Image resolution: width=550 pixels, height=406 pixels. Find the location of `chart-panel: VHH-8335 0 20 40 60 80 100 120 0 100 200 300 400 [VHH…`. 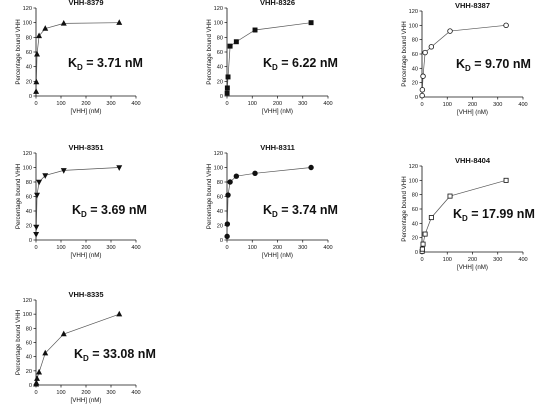

chart-panel: VHH-8335 0 20 40 60 80 100 120 0 100 200 300 400 [VHH… is located at coordinates (85, 347).